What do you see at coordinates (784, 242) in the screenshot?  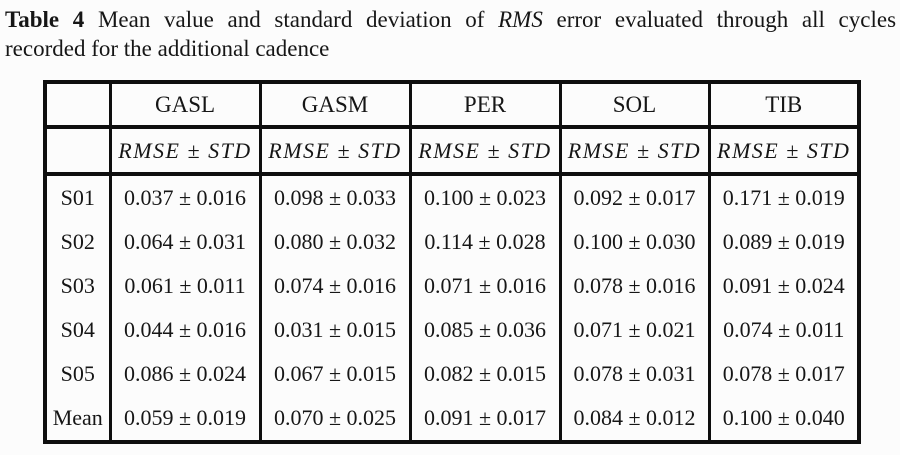 I see `data-cell: 0.089 ± 0.019` at bounding box center [784, 242].